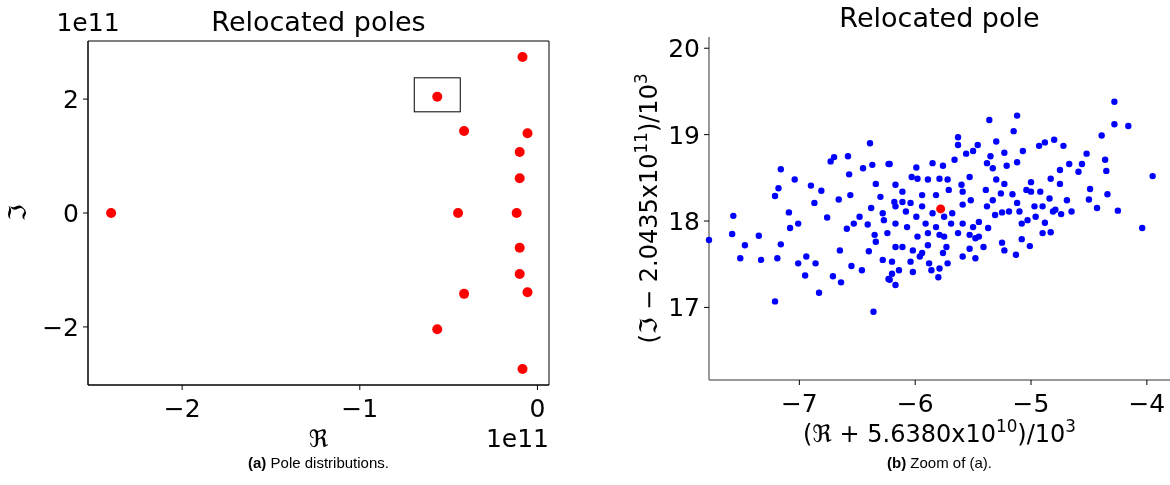 This screenshot has height=485, width=1170. Describe the element at coordinates (915, 403) in the screenshot. I see `x-tick-label: −6` at that location.